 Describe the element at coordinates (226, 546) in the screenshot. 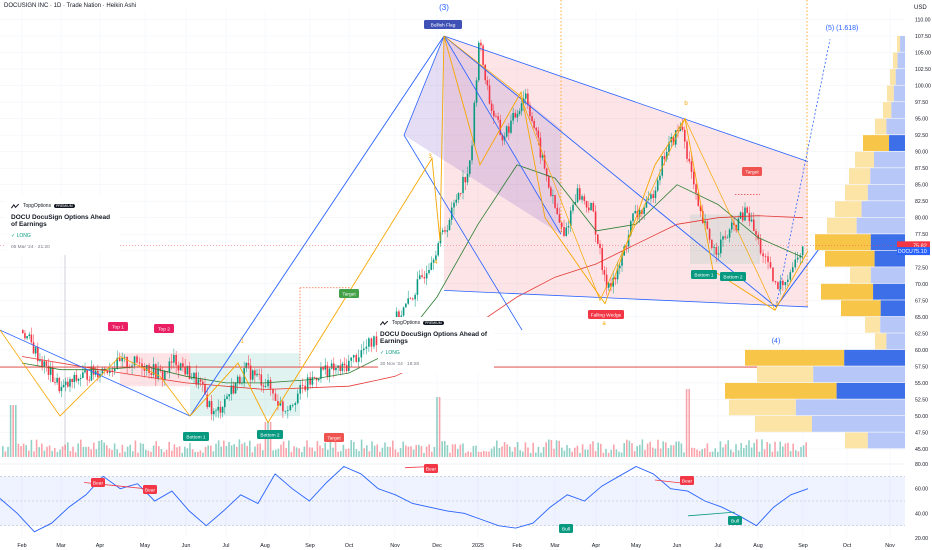

I see `time-tick-label: Jul` at that location.